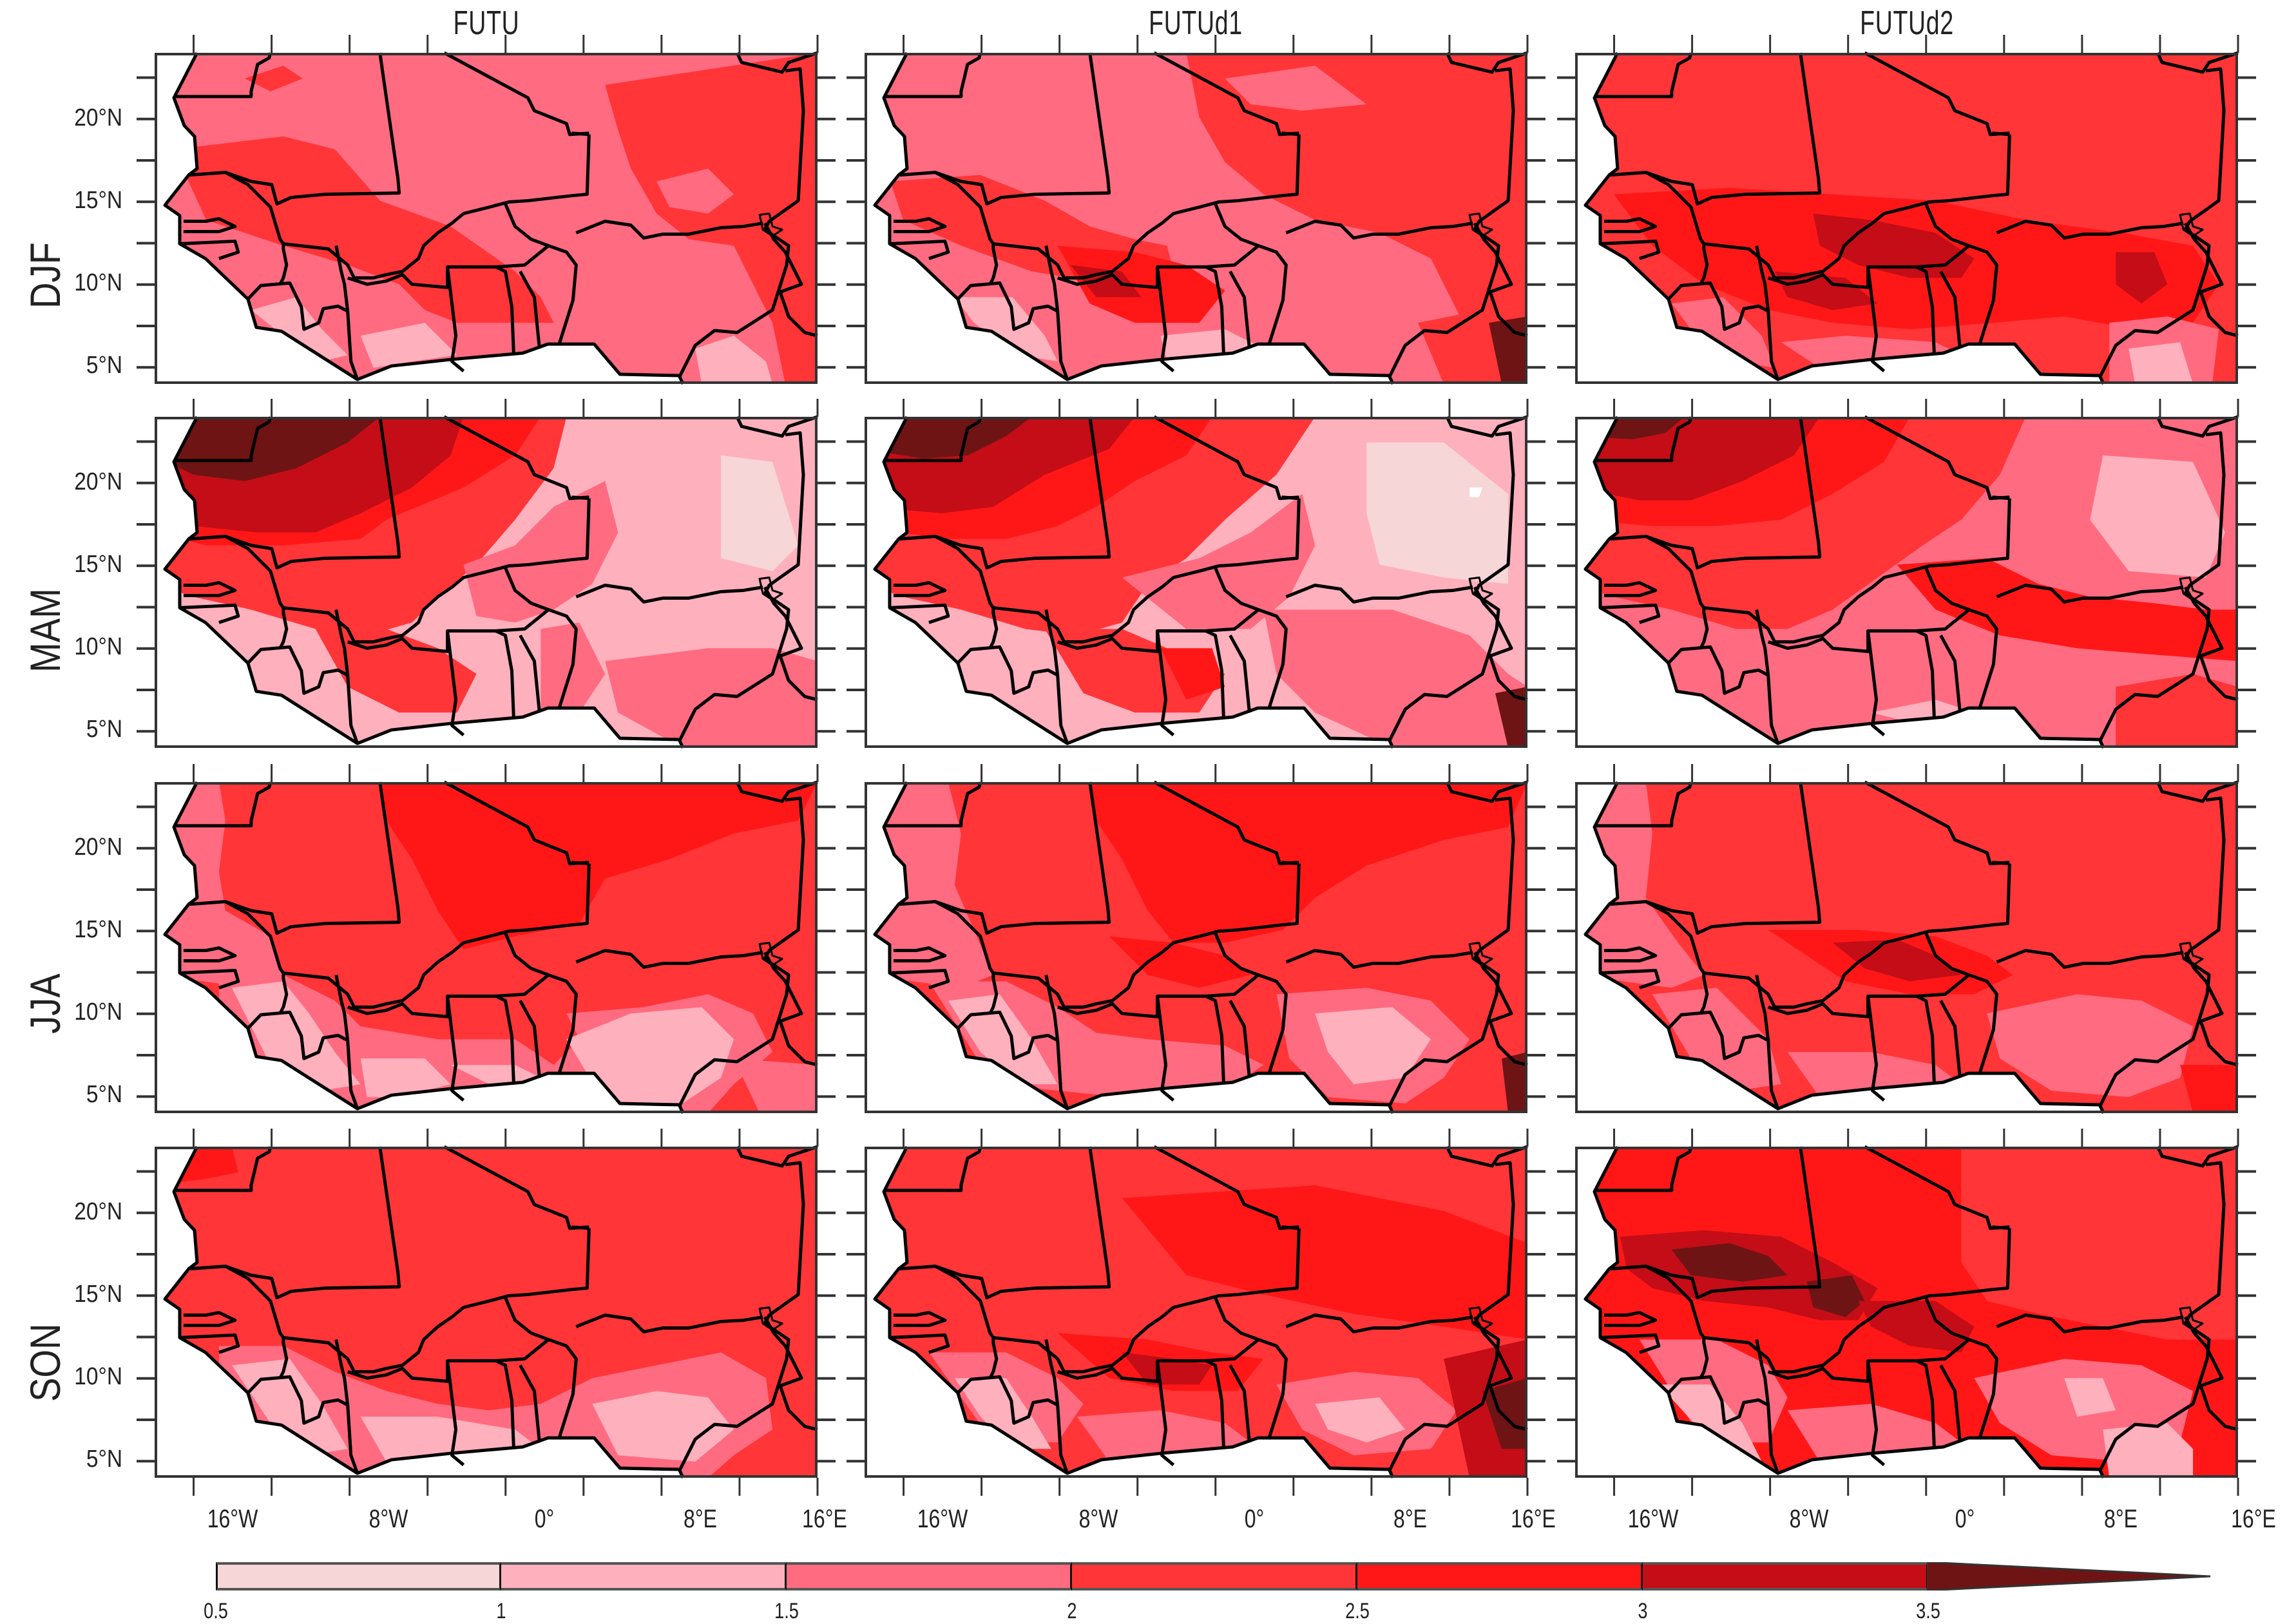 The image size is (2287, 1624). I want to click on map-panel-jja-futud1, so click(1196, 947).